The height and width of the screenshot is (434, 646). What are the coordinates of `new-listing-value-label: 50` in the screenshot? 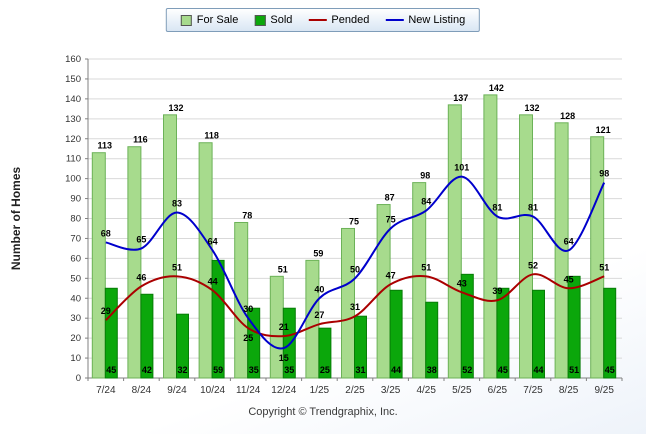 It's located at (355, 269).